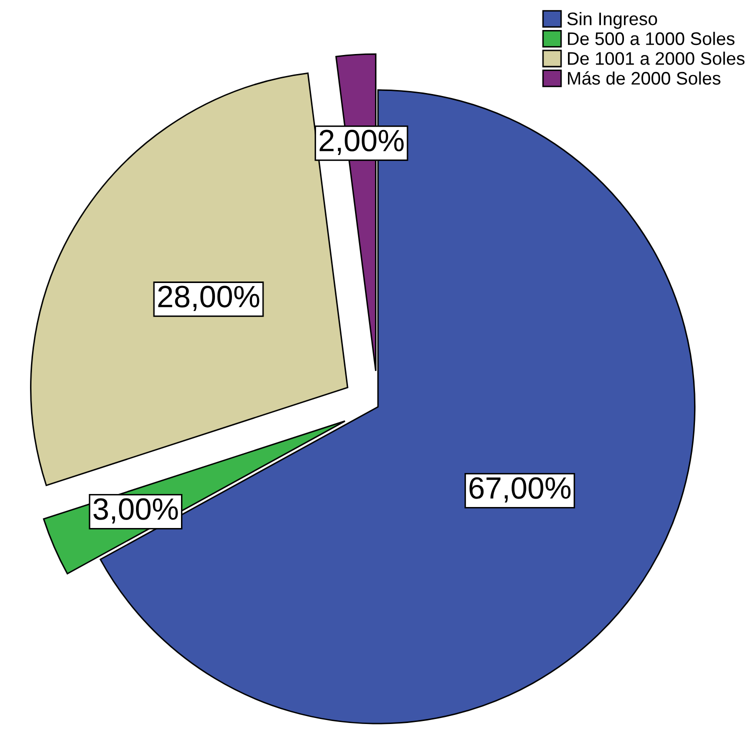  Describe the element at coordinates (362, 143) in the screenshot. I see `data-label: 2,00%` at that location.